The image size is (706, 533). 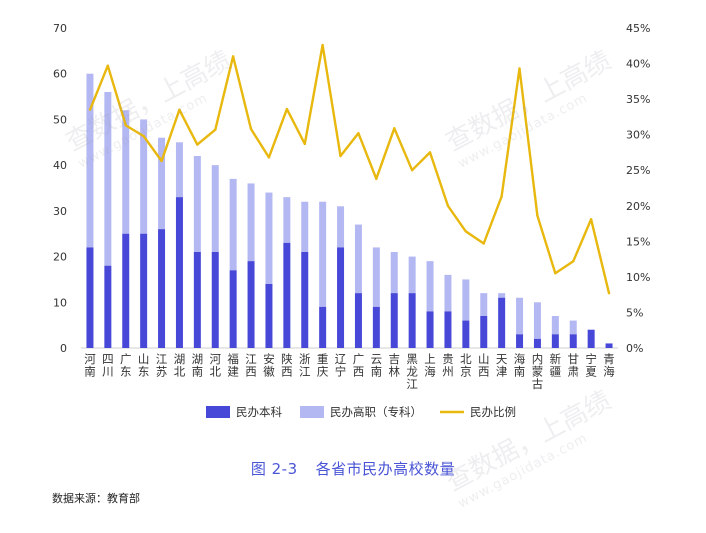 What do you see at coordinates (377, 359) in the screenshot?
I see `x-tick-label: 云` at bounding box center [377, 359].